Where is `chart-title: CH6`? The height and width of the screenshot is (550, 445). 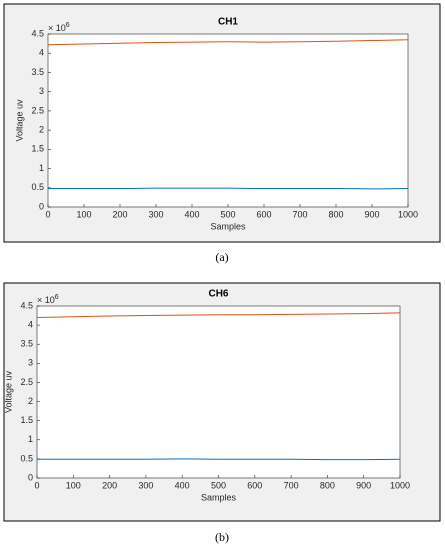
chart-title: CH6 is located at coordinates (218, 294).